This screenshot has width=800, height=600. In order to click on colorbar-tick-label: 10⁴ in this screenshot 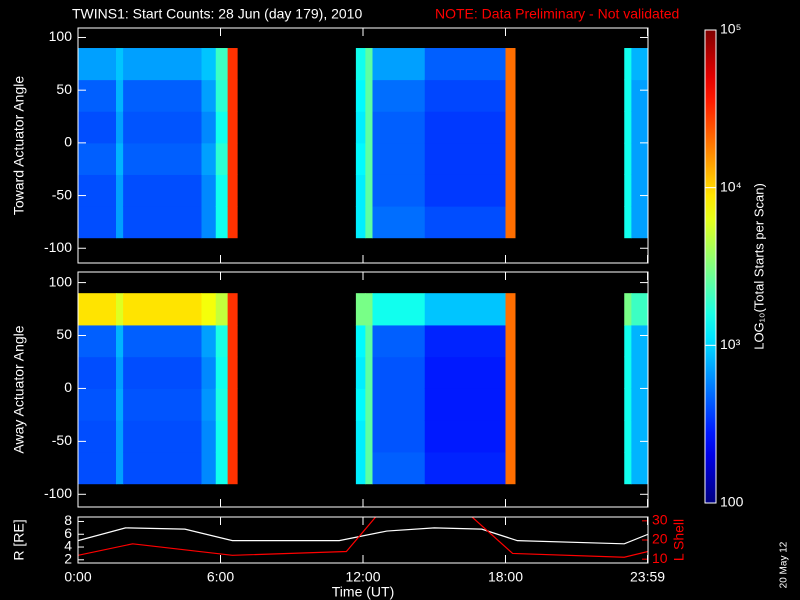, I will do `click(731, 186)`.